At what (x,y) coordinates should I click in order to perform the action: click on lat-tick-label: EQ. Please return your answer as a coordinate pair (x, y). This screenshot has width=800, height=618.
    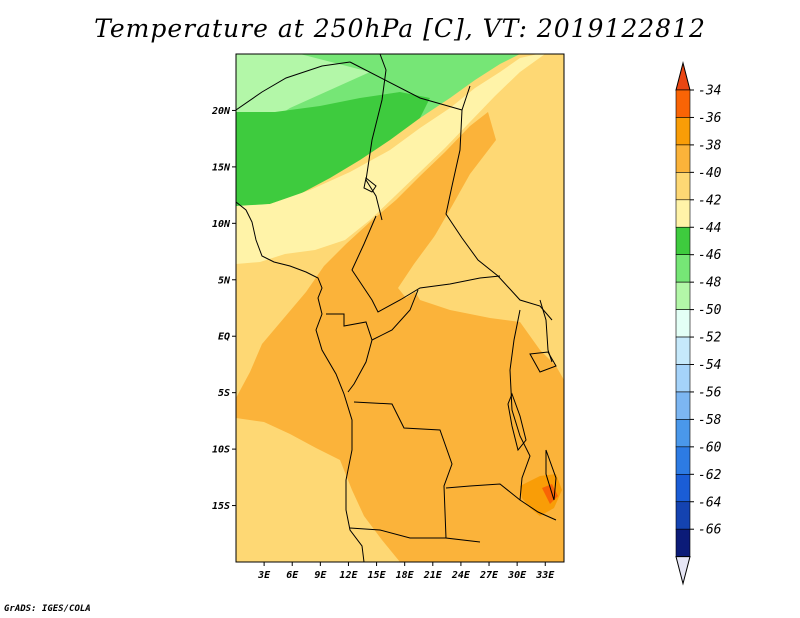
    Looking at the image, I should click on (224, 337).